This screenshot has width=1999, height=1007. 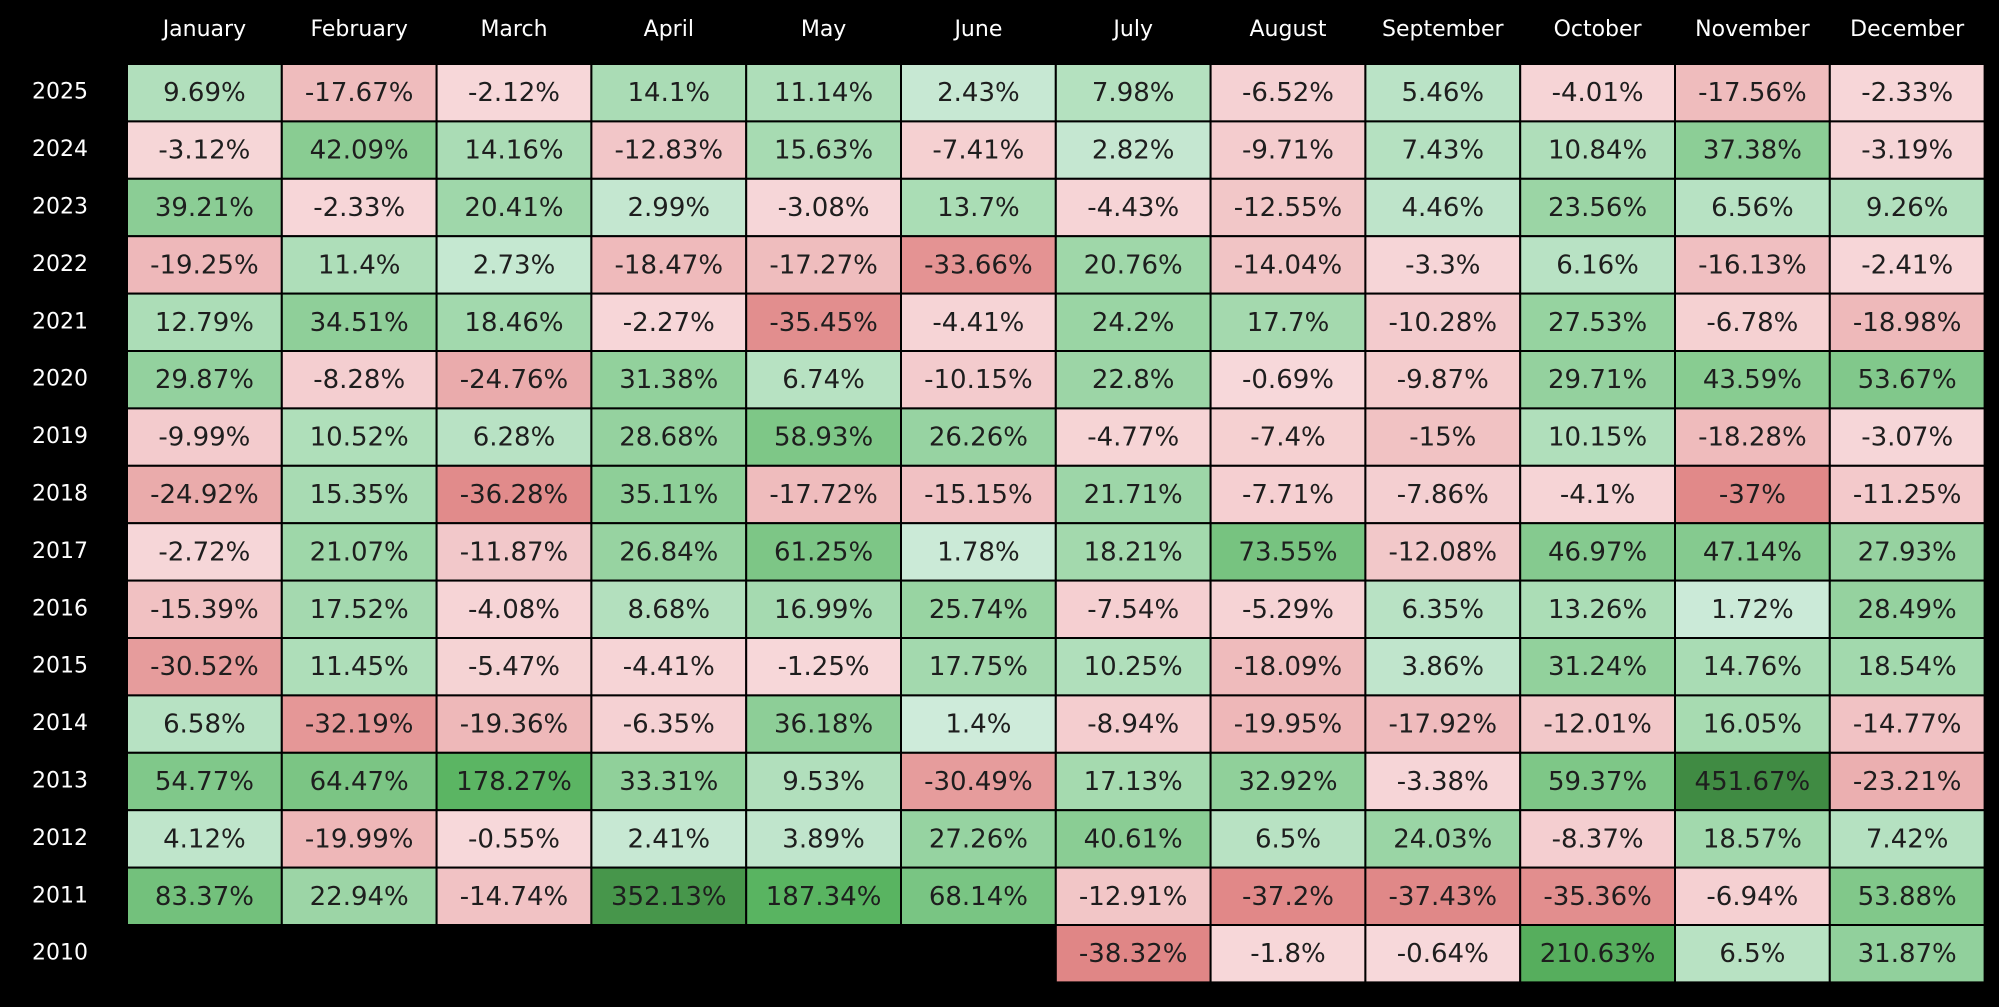 I want to click on heatmap-cell-2019-may, so click(x=824, y=437).